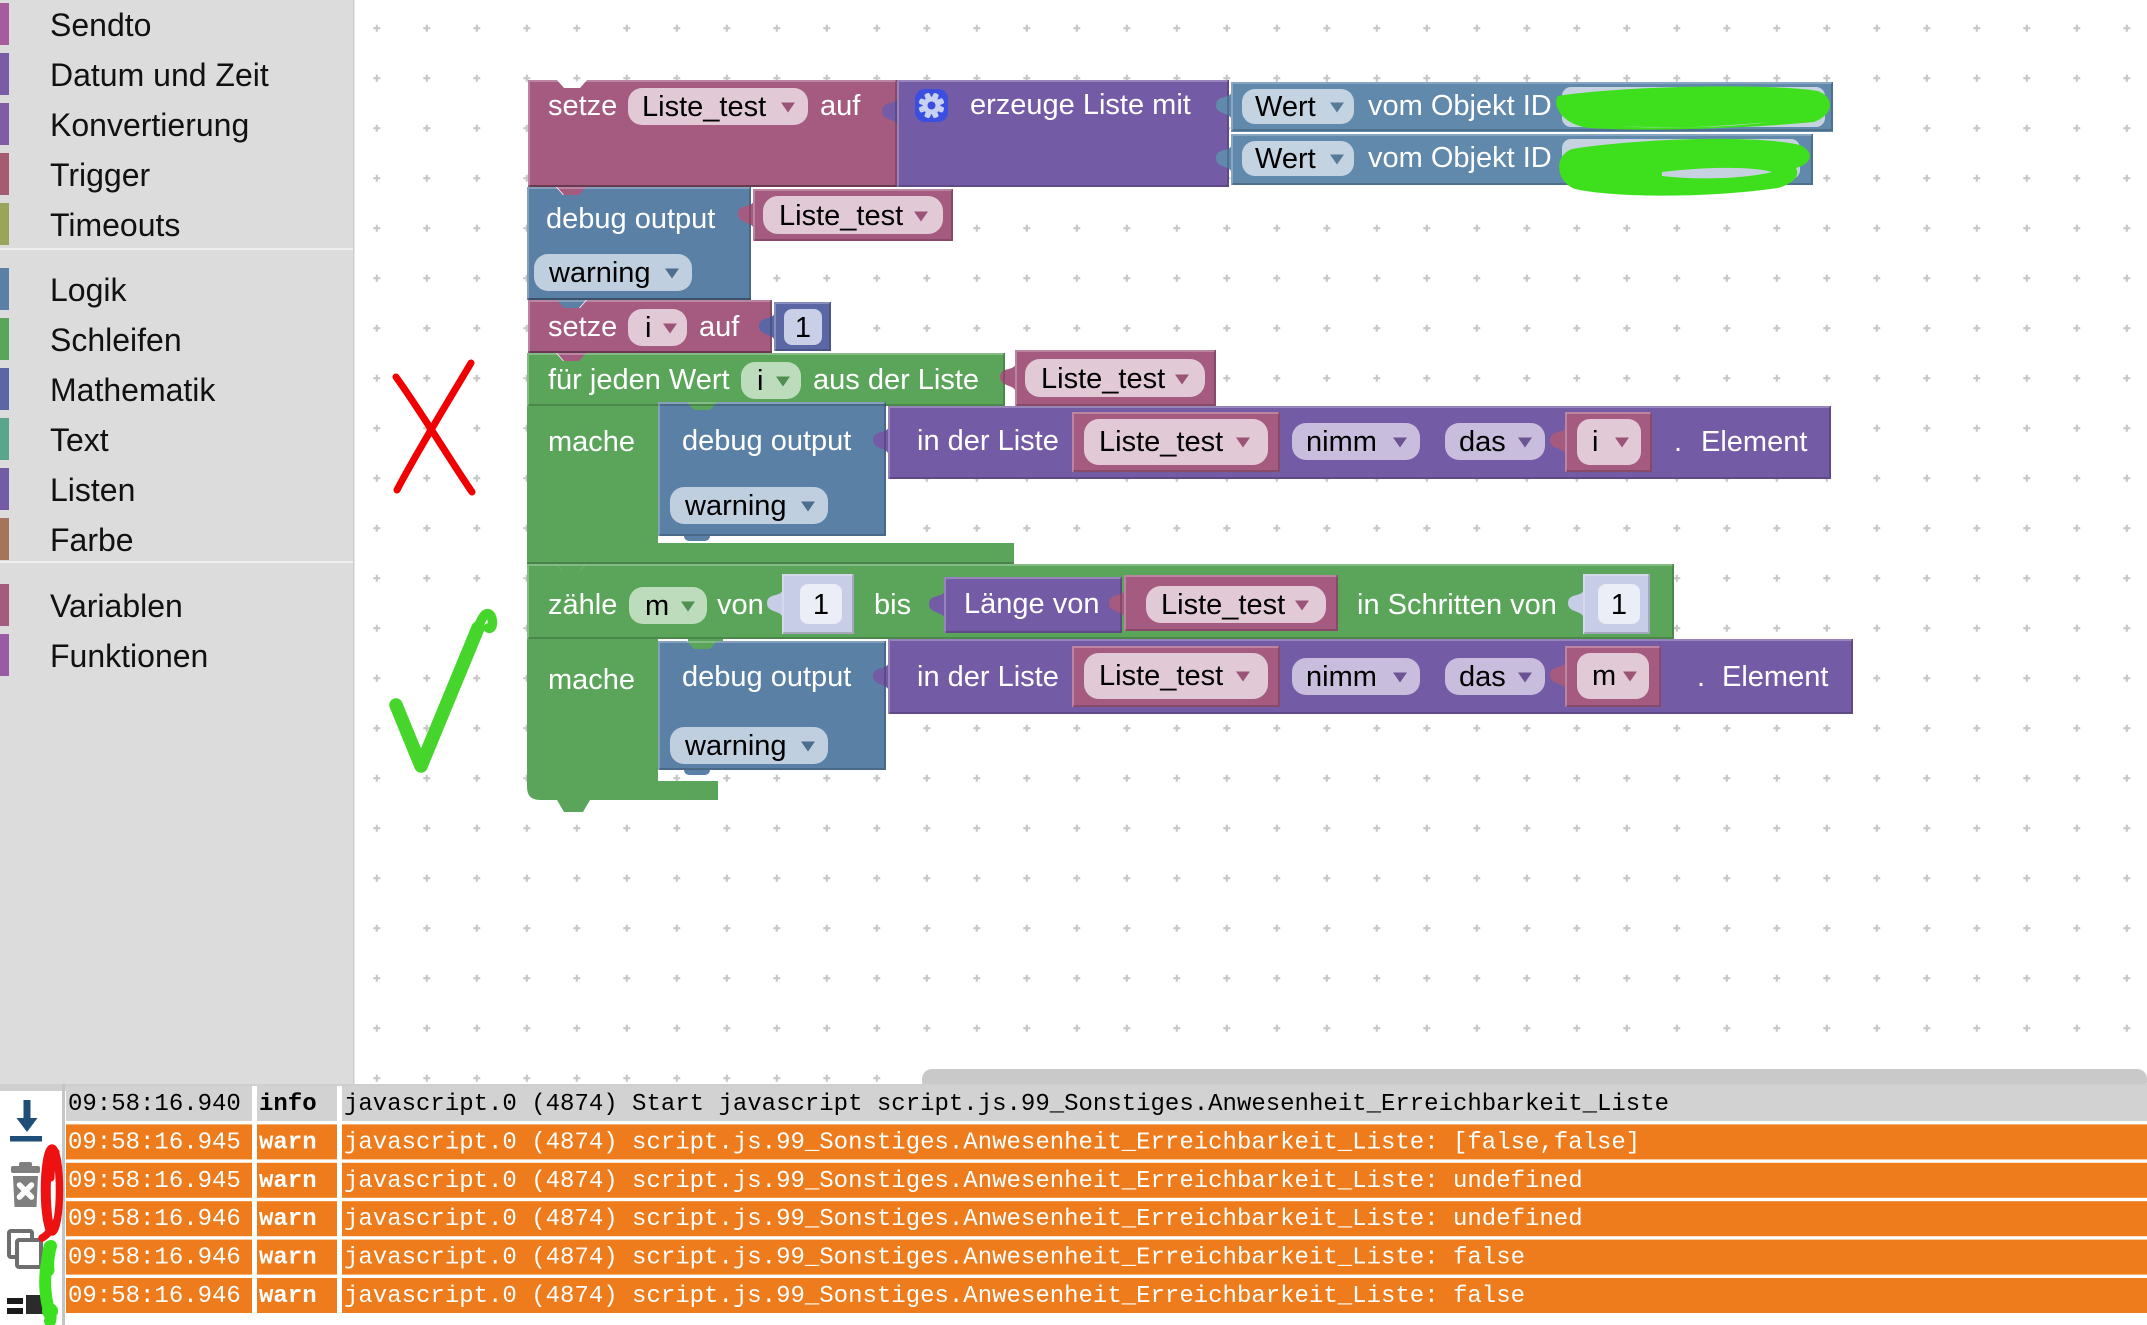  I want to click on svg-text: Farbe, so click(92, 540).